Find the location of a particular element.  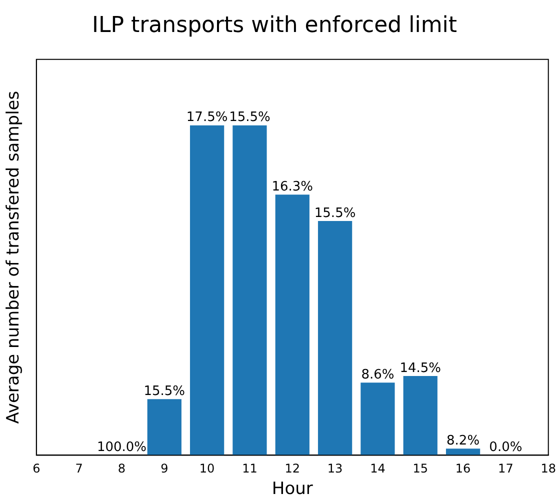

annotation: 8.2% is located at coordinates (463, 440).